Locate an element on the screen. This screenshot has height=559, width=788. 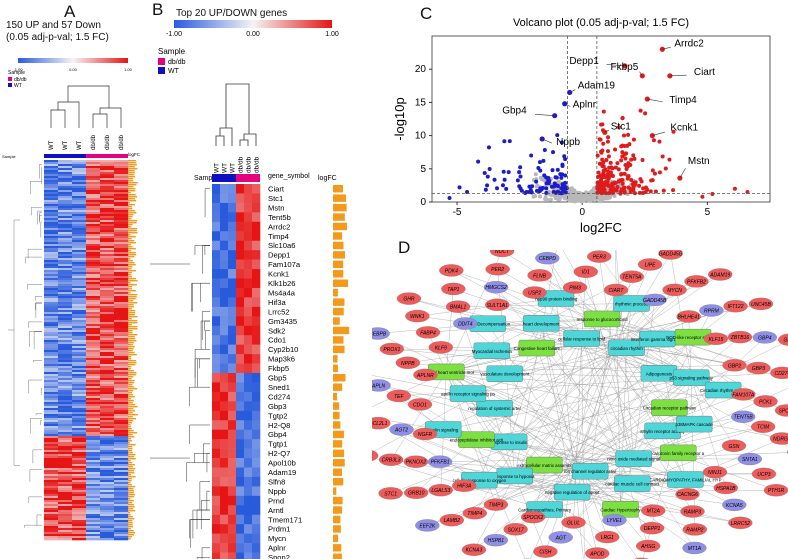
pathway-node: cardiac muscle cell contract is located at coordinates (632, 483).